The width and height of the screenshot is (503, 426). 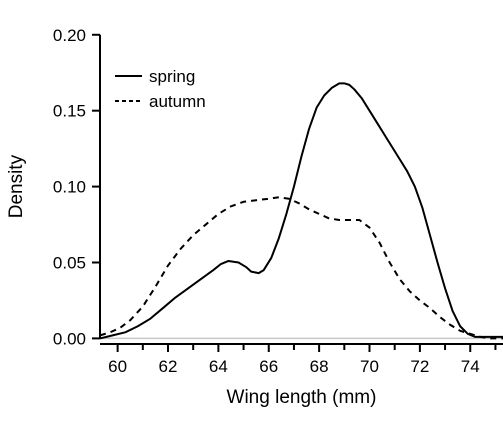 What do you see at coordinates (168, 366) in the screenshot?
I see `x-tick-label: 62` at bounding box center [168, 366].